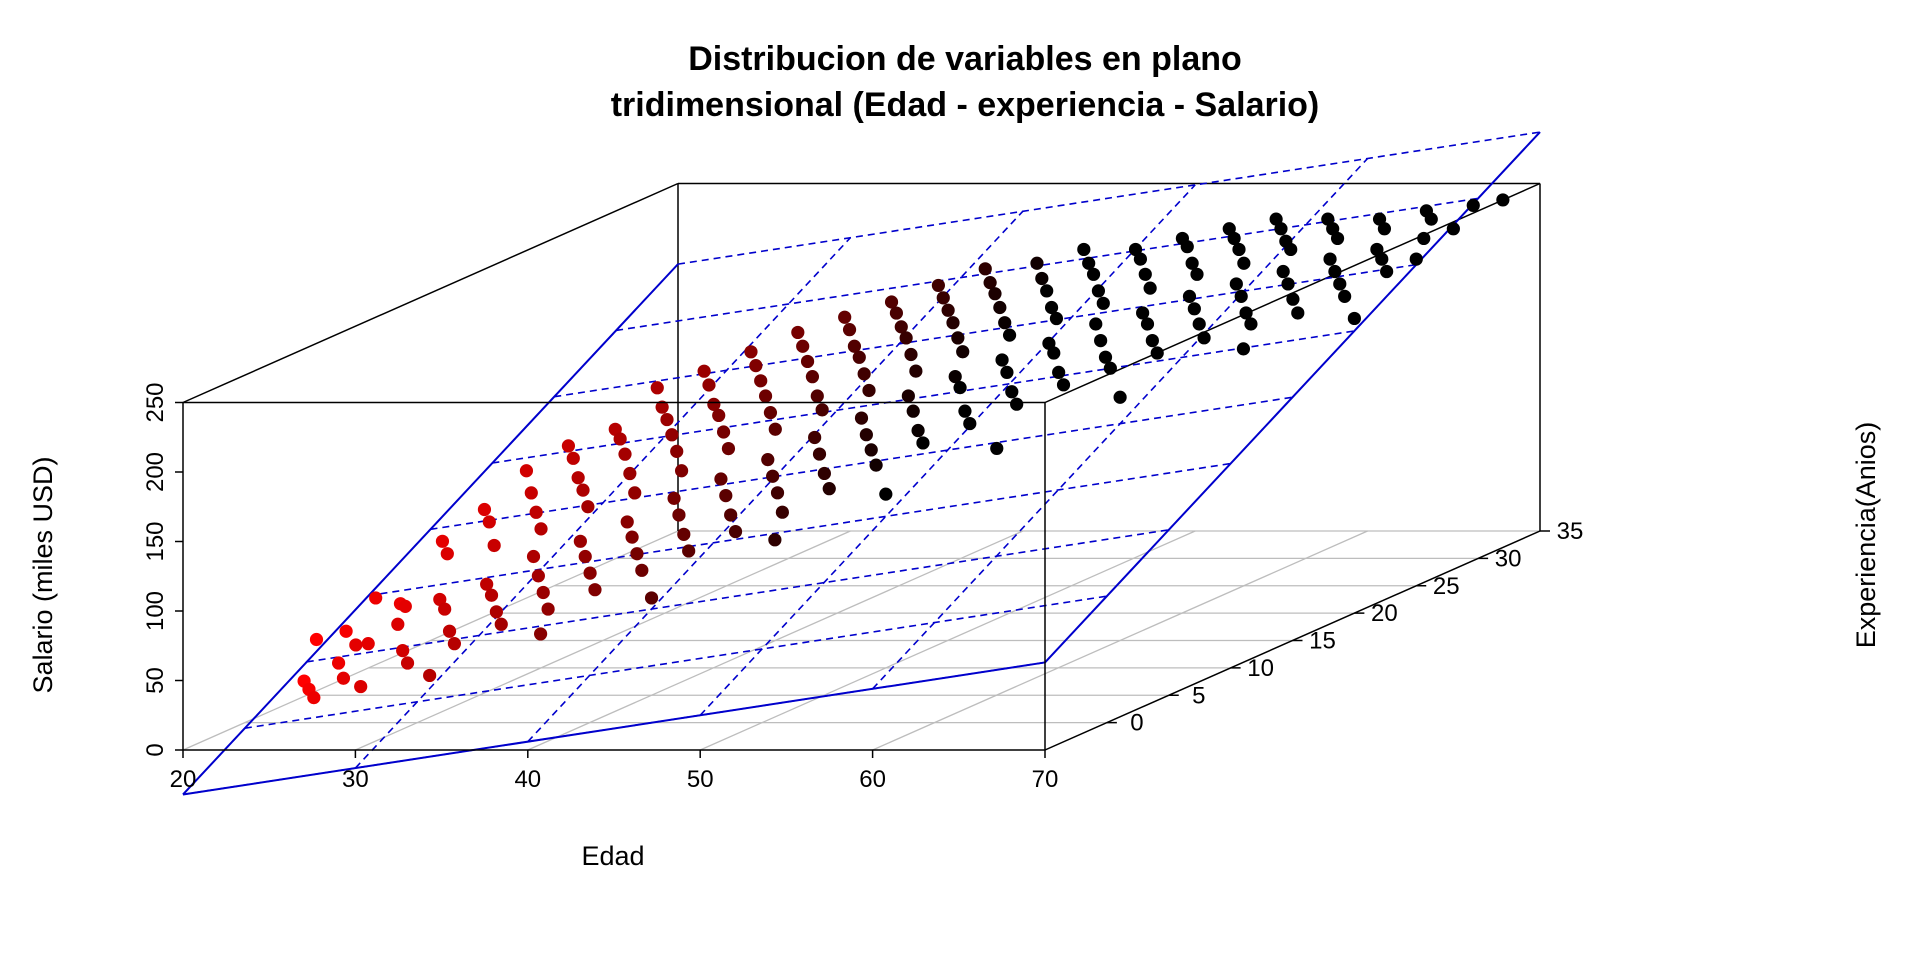 The width and height of the screenshot is (1920, 965). I want to click on z-tick-label: 100, so click(155, 611).